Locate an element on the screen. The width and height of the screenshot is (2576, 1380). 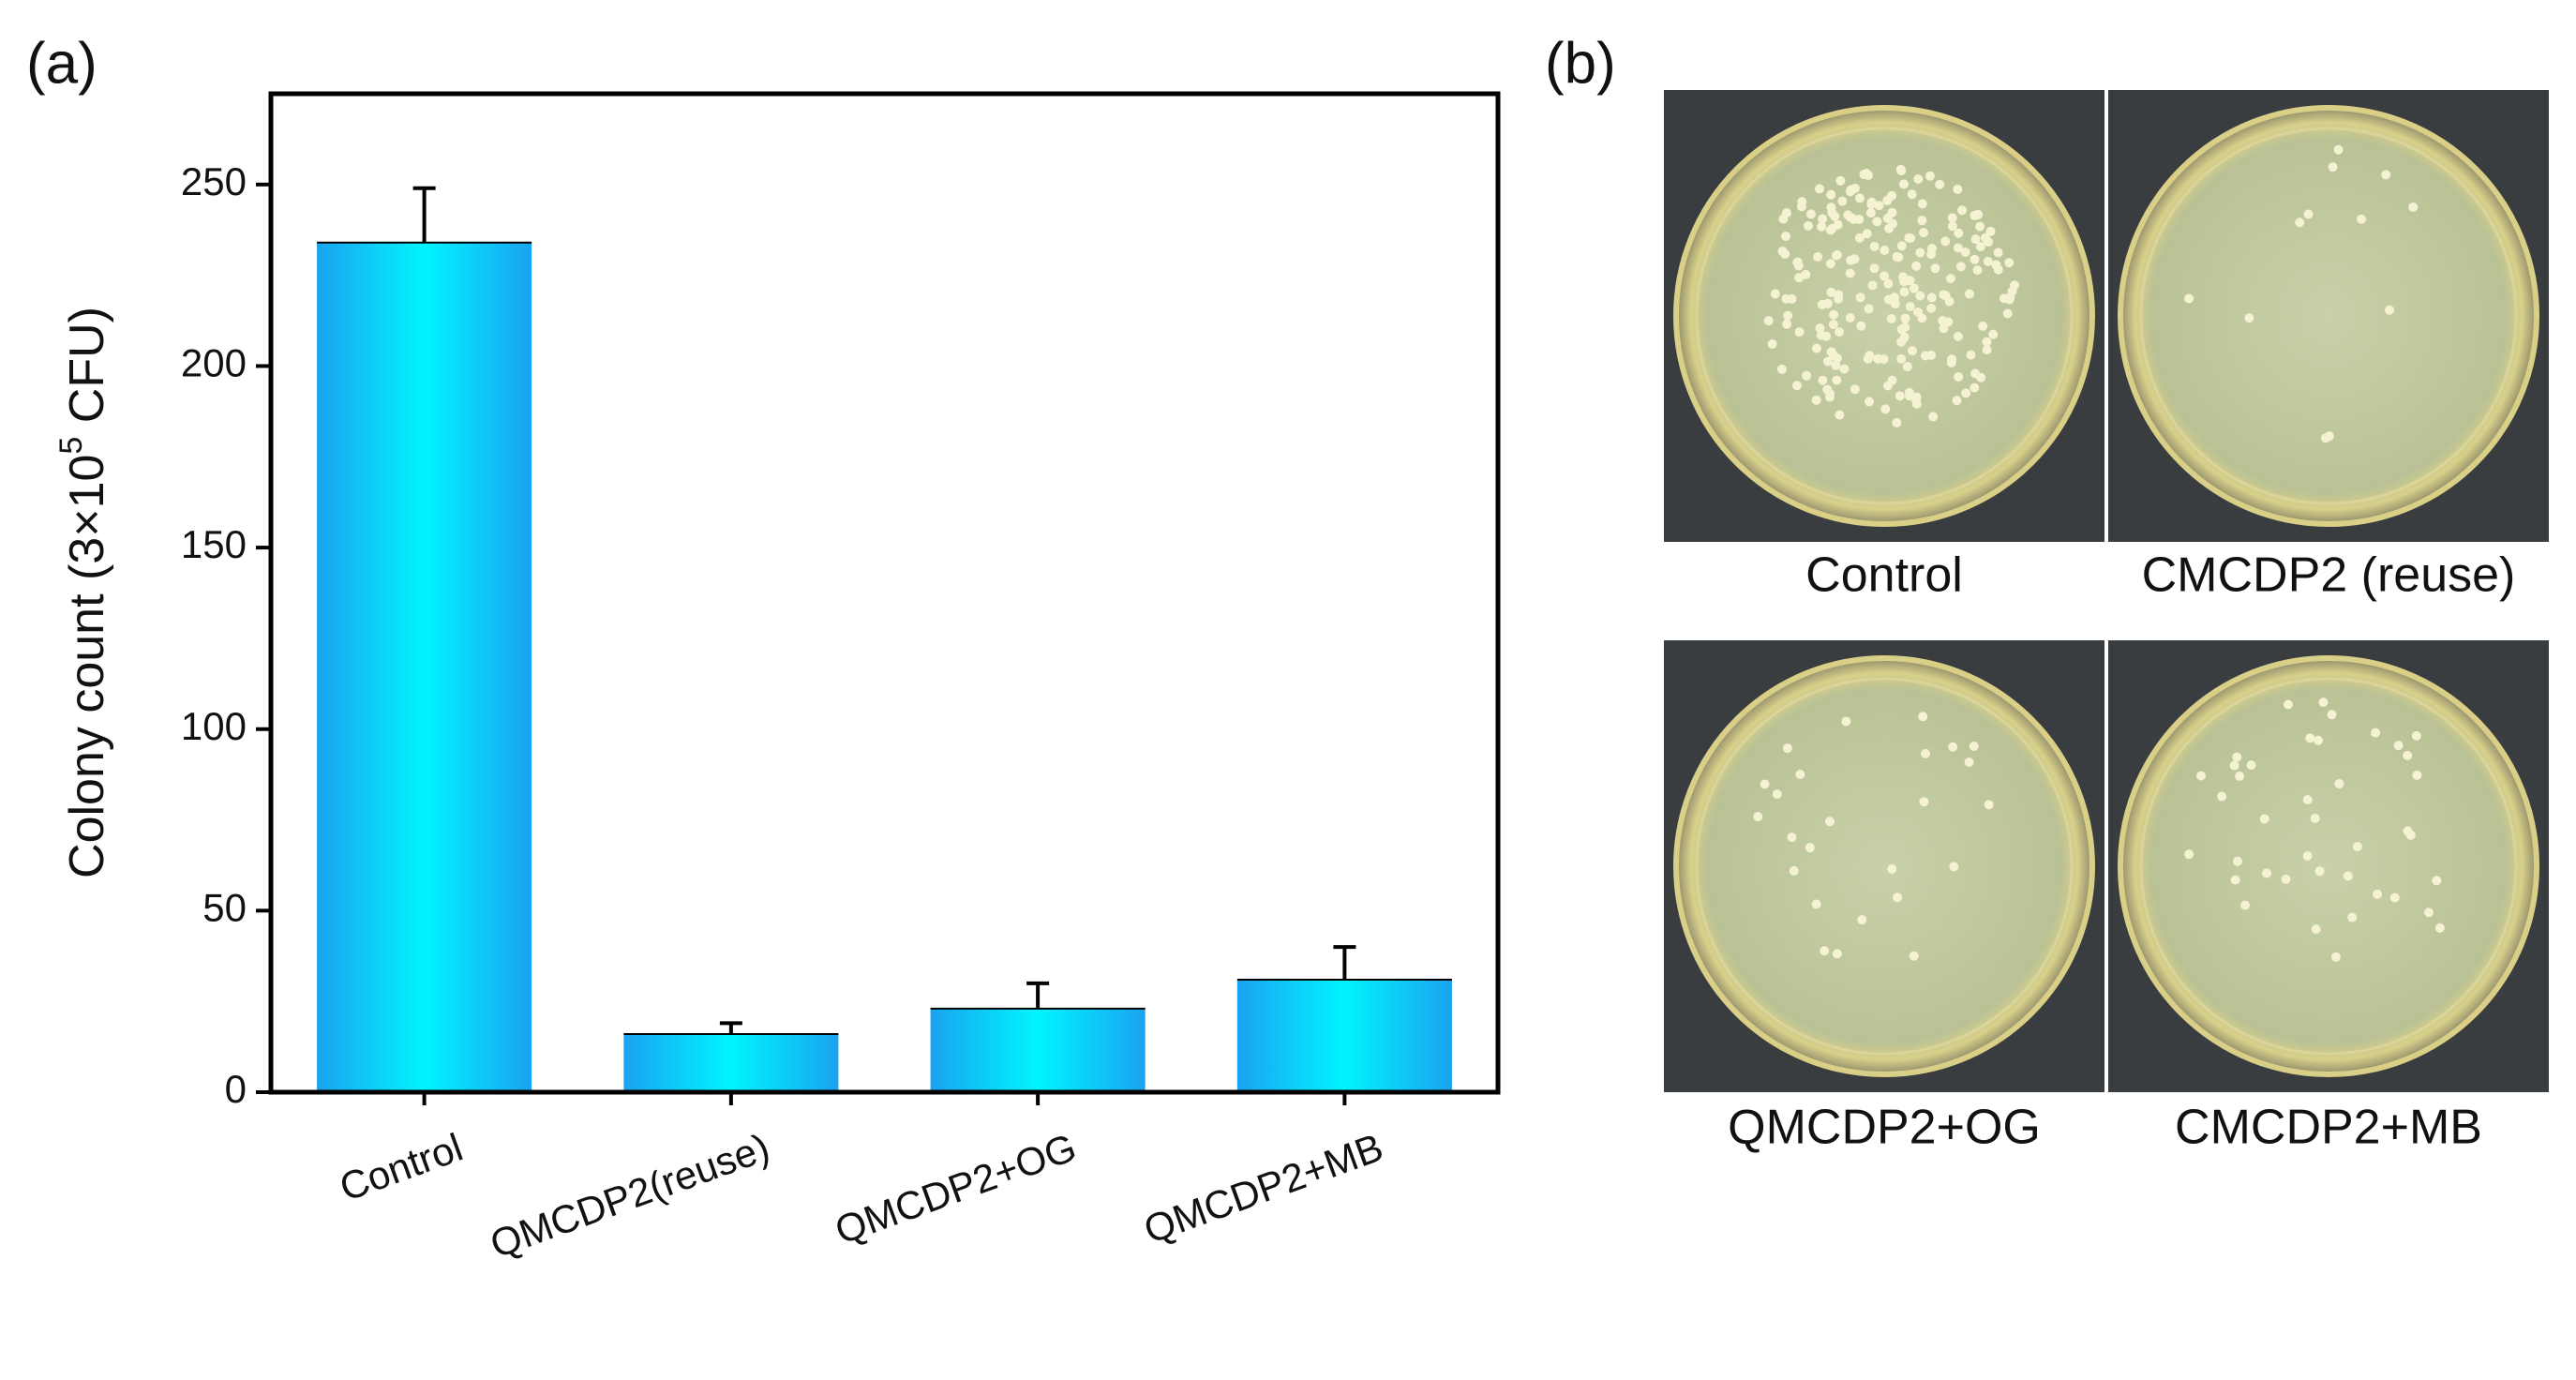
y-tick-label: 0 is located at coordinates (236, 1089).